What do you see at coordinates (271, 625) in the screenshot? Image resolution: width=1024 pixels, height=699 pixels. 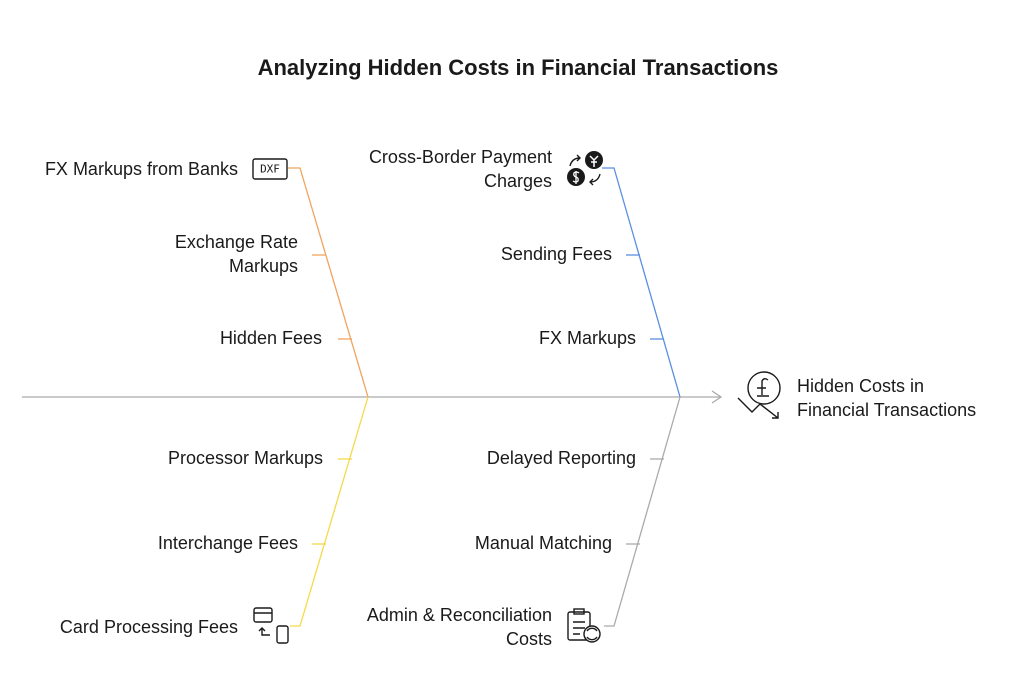 I see `card-icon` at bounding box center [271, 625].